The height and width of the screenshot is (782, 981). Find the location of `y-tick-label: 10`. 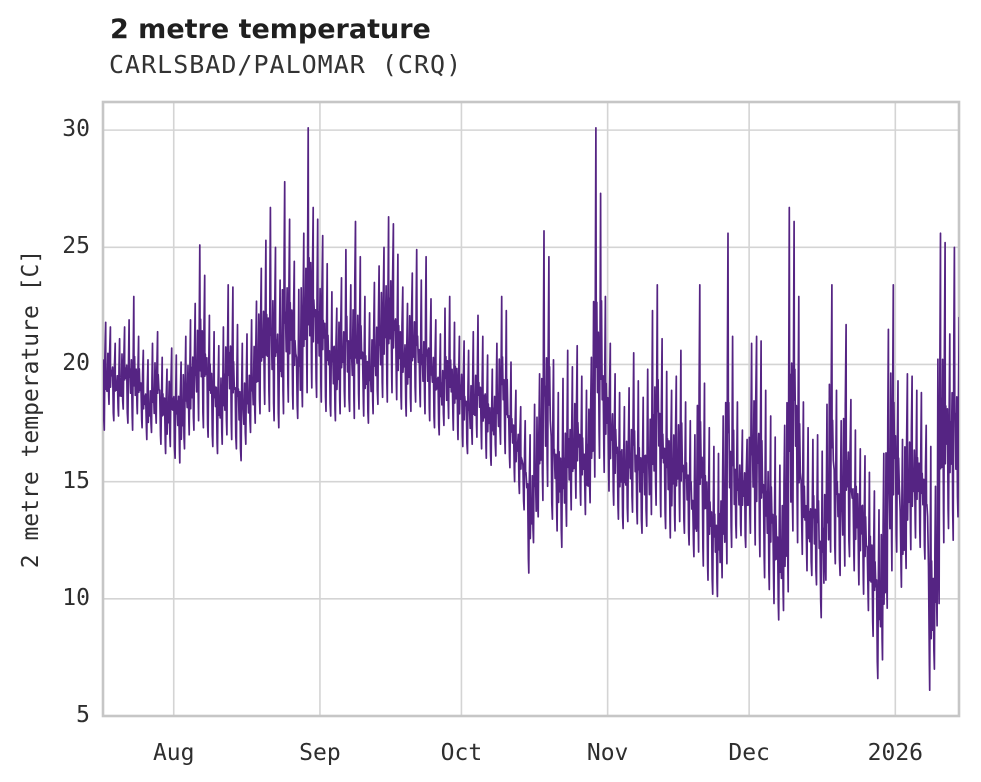

y-tick-label: 10 is located at coordinates (76, 597).